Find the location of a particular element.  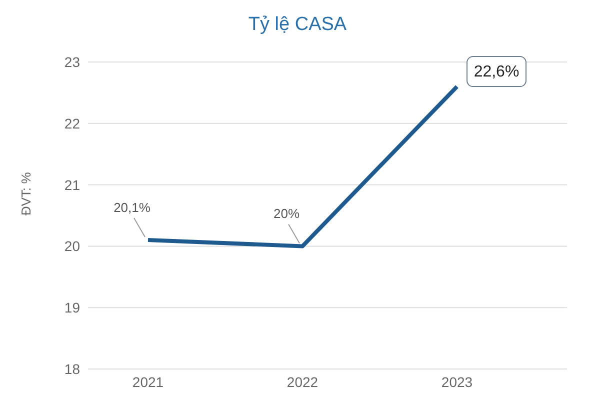

y-axis-title: ĐVT: % is located at coordinates (26, 194).